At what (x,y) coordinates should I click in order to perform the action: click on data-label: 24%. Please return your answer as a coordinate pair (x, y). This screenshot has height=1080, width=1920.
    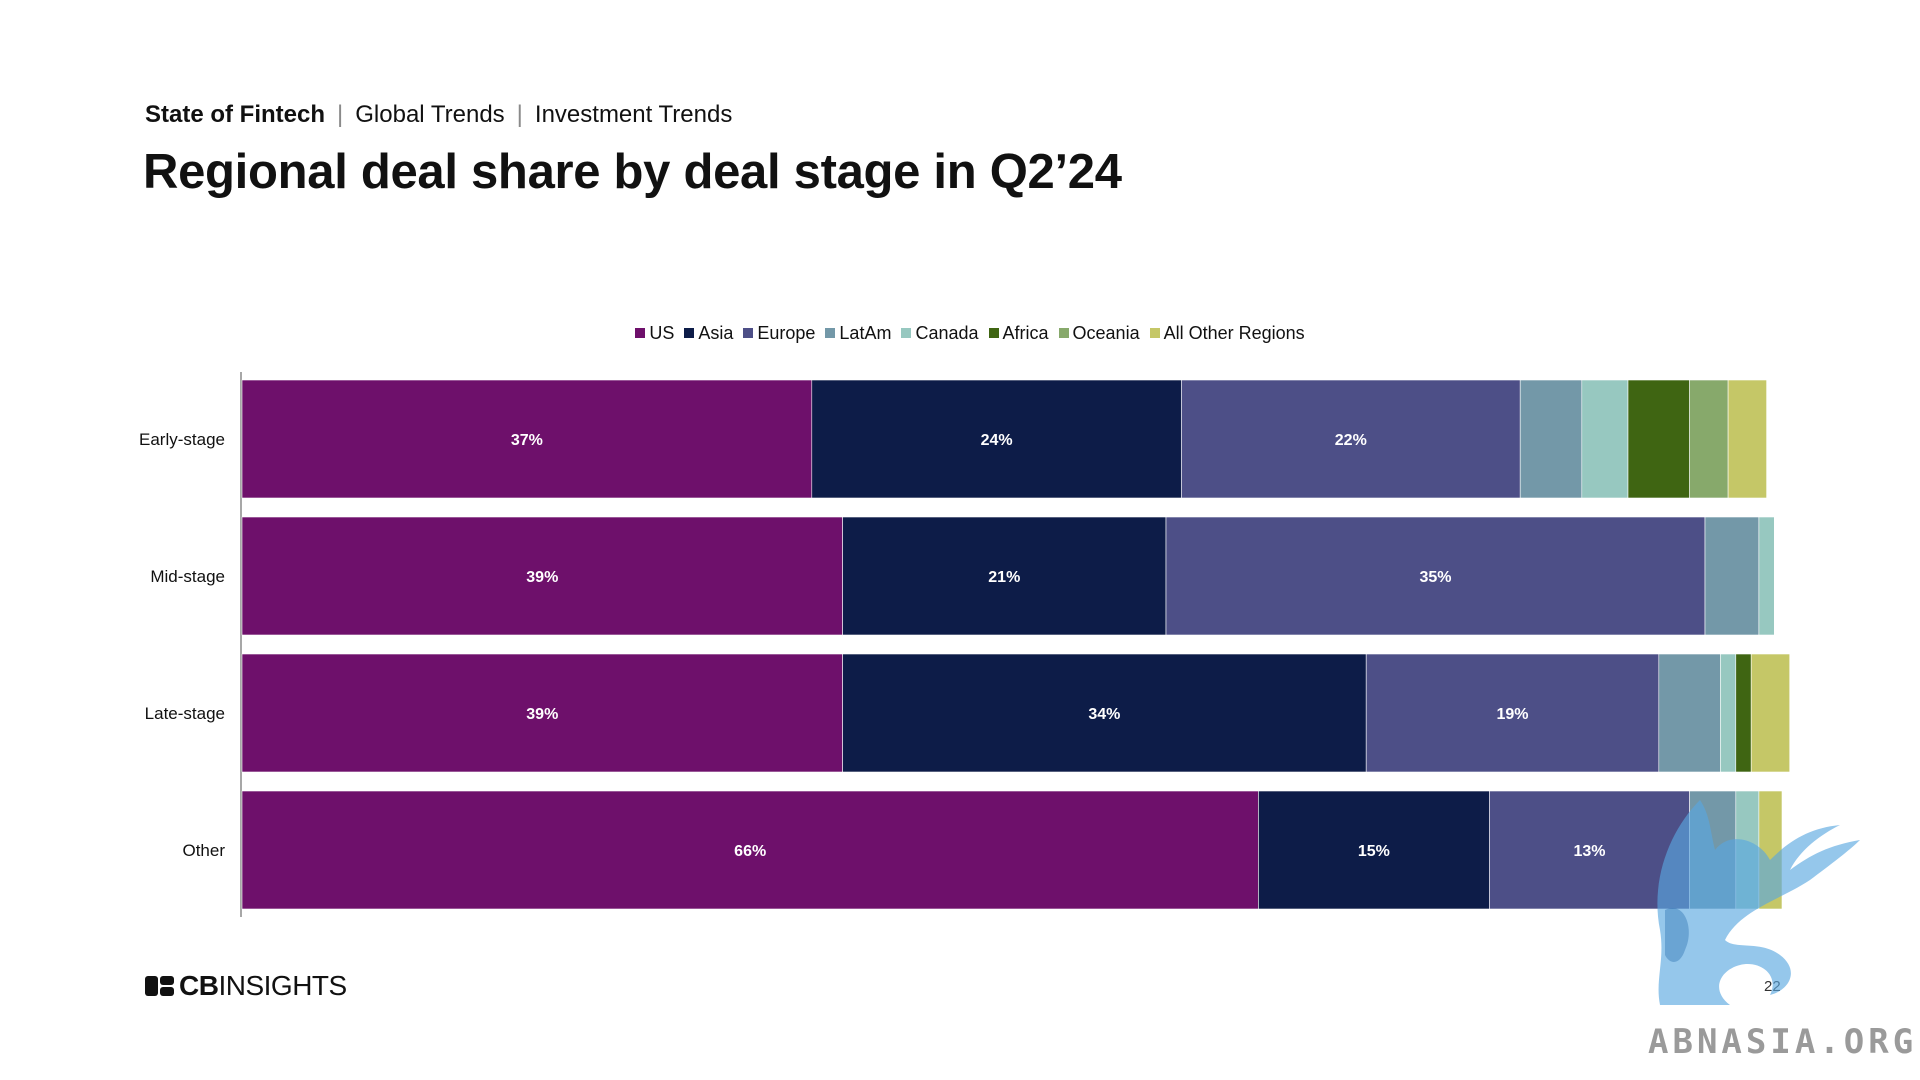
    Looking at the image, I should click on (997, 440).